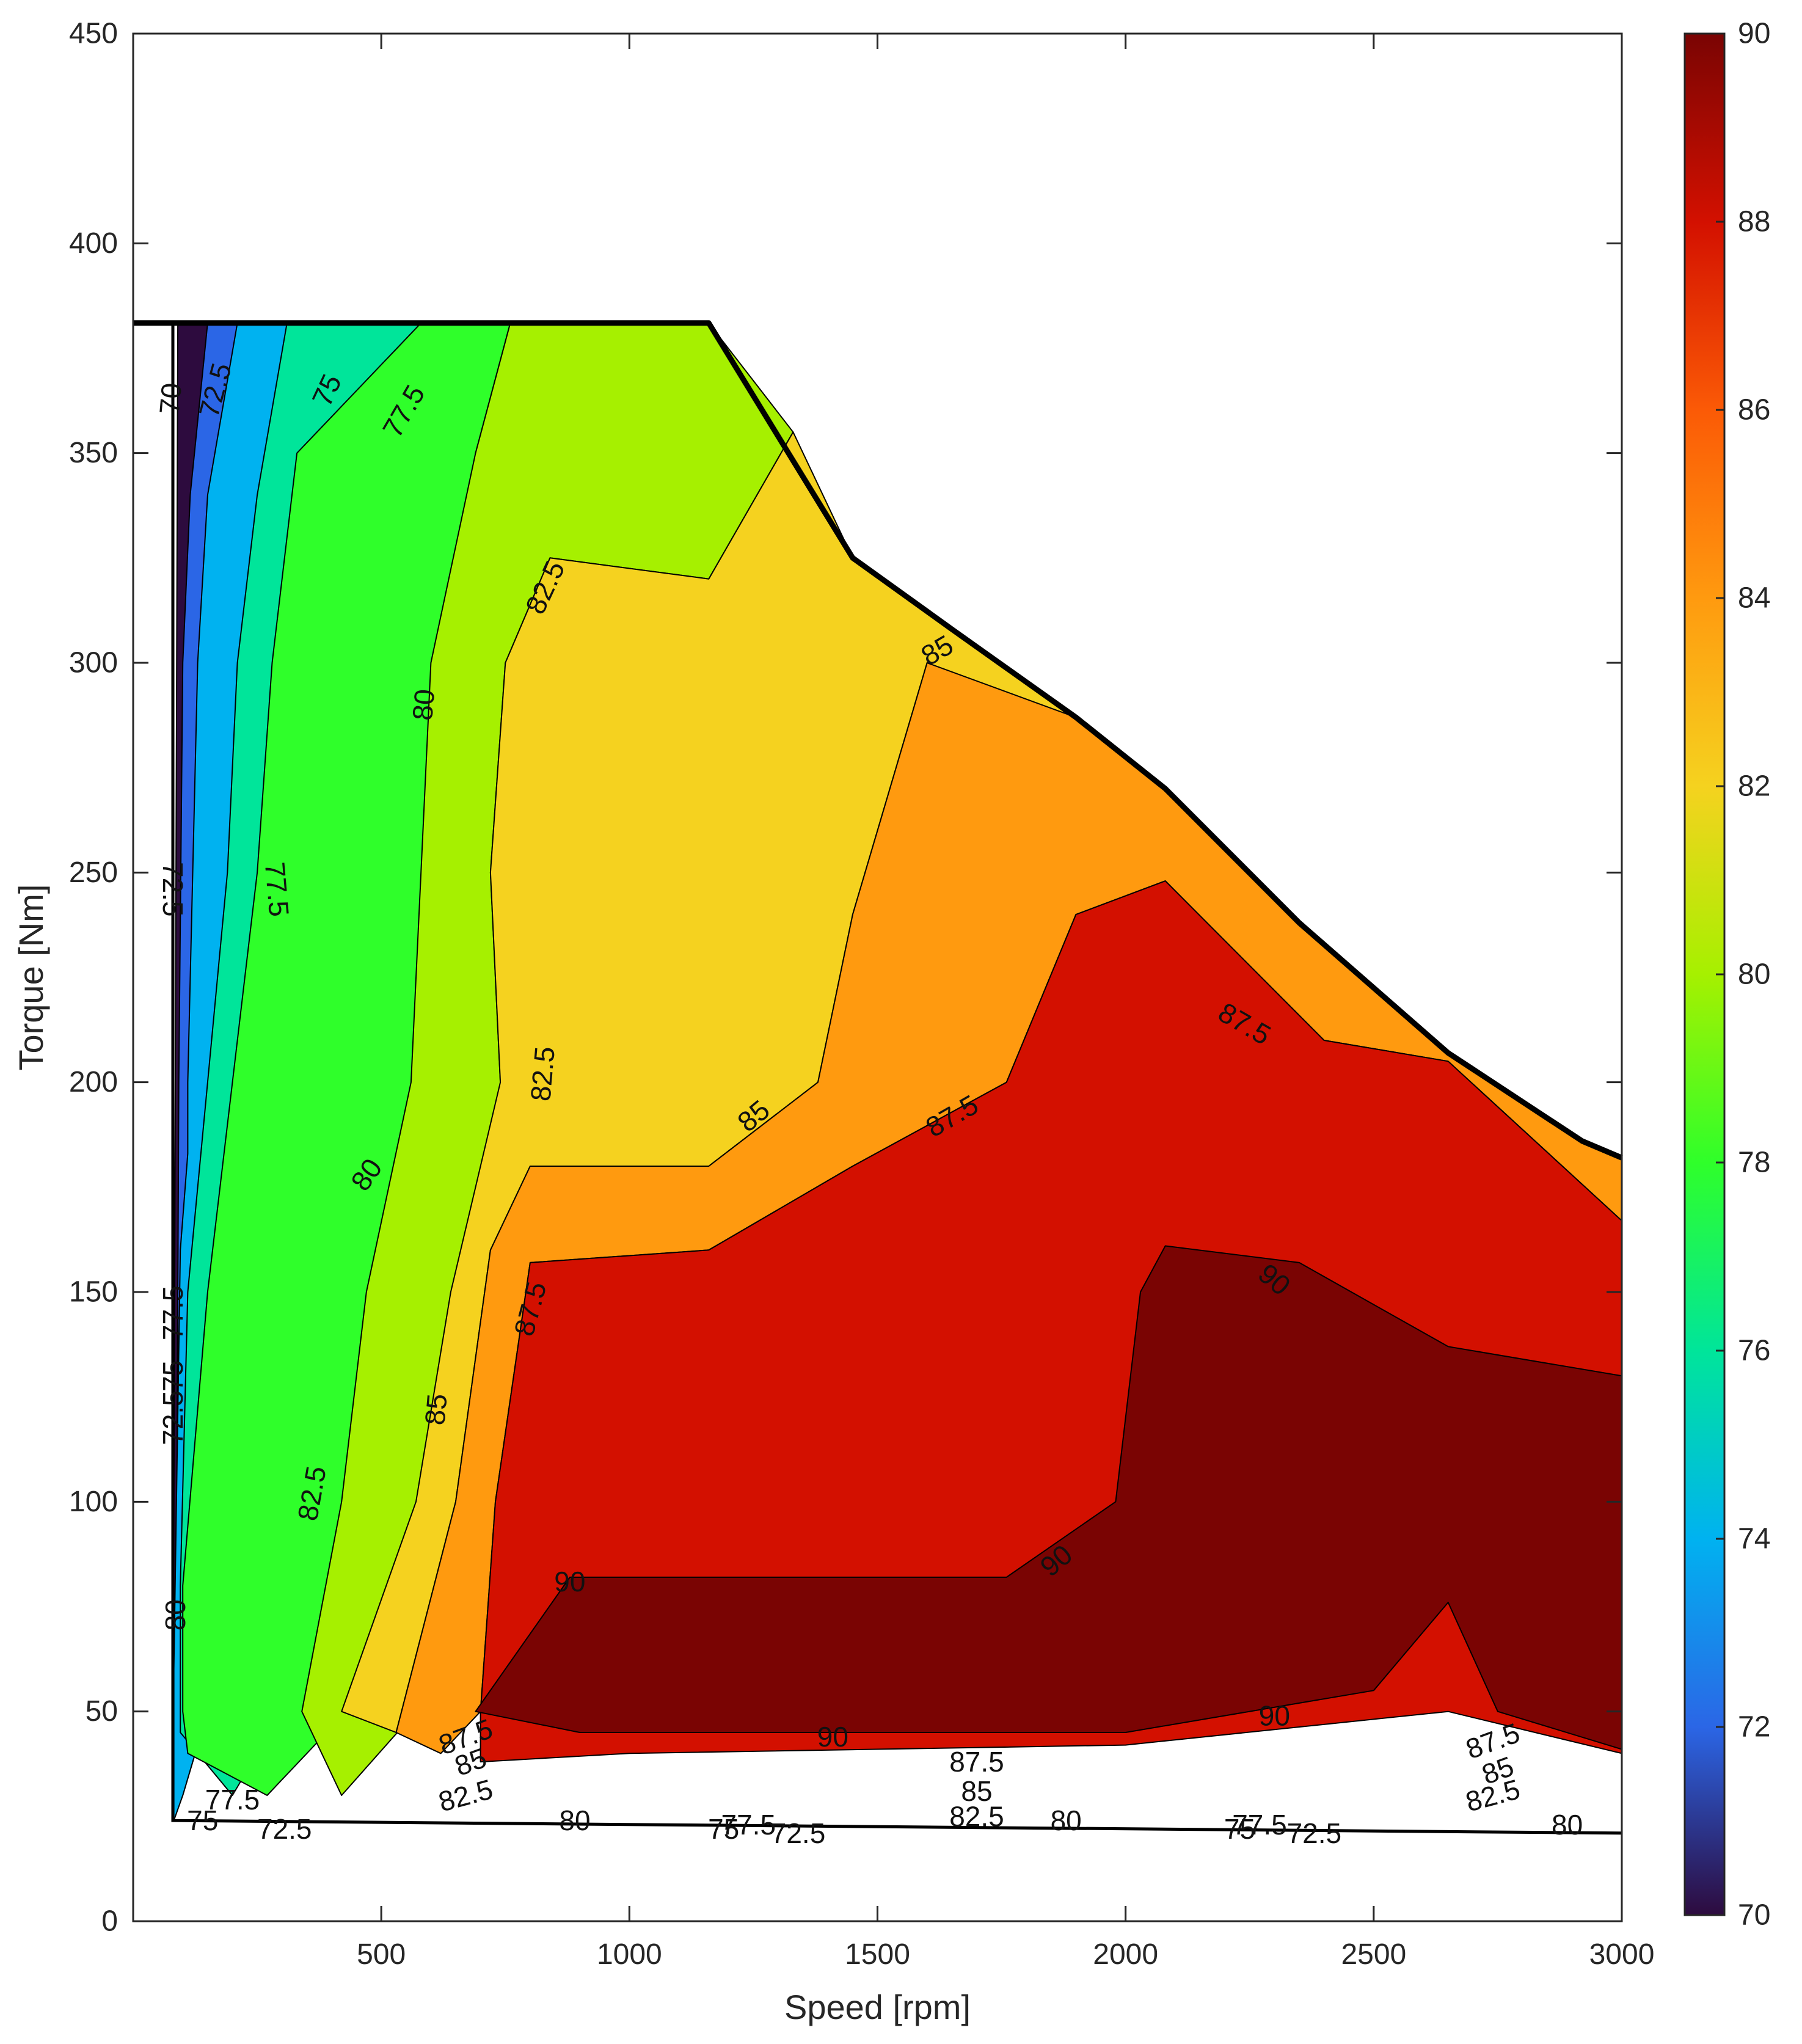 The height and width of the screenshot is (2044, 1802). I want to click on colorbar-tick-label-9: 88, so click(1754, 222).